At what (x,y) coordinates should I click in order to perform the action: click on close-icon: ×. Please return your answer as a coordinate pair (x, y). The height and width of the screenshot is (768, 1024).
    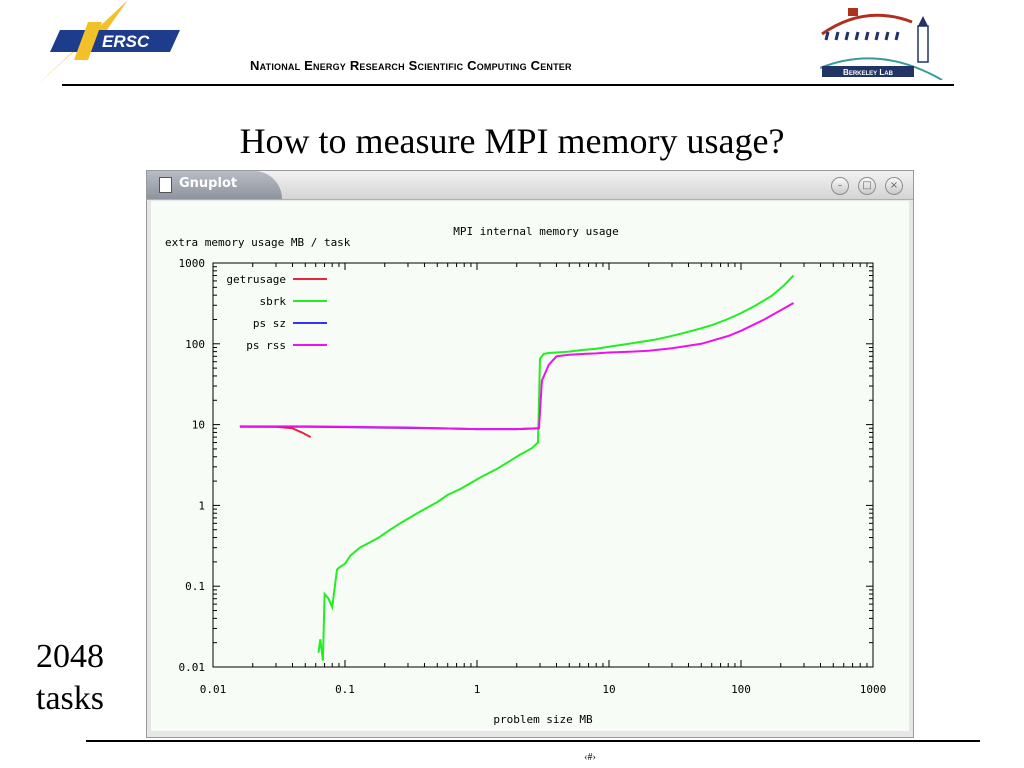
    Looking at the image, I should click on (894, 185).